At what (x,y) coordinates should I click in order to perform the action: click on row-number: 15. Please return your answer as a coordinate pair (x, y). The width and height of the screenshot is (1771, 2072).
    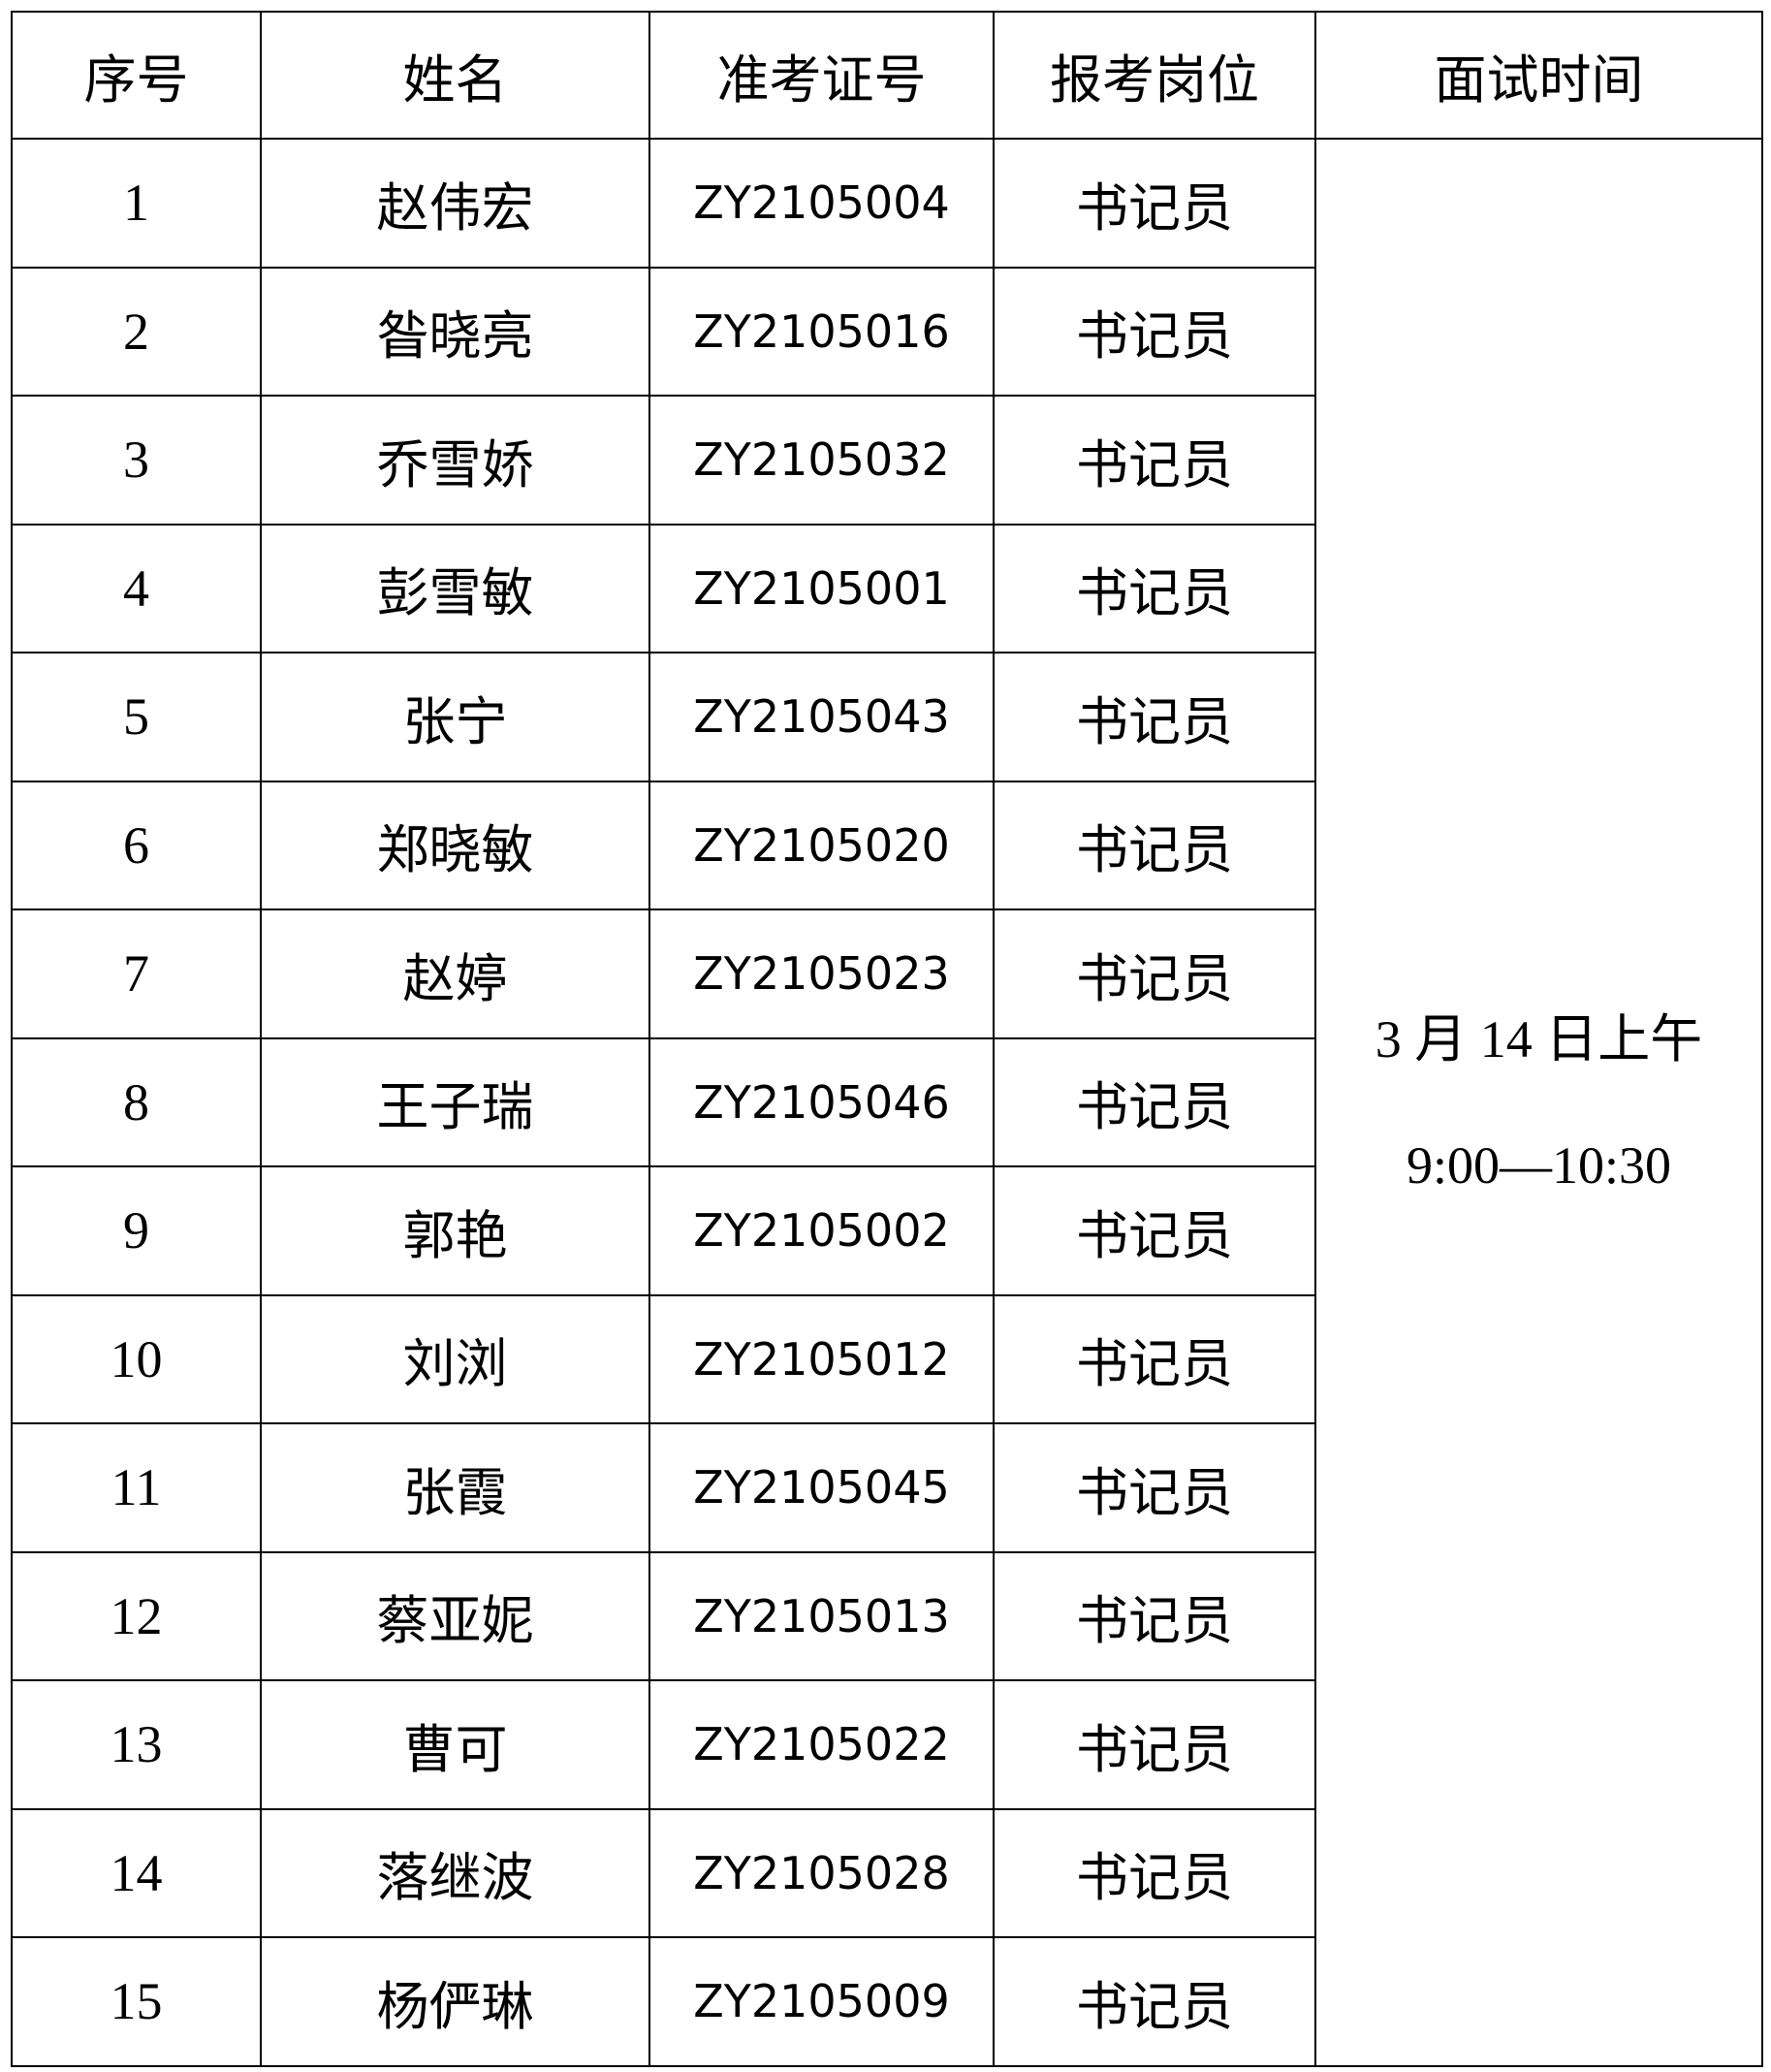
    Looking at the image, I should click on (136, 2001).